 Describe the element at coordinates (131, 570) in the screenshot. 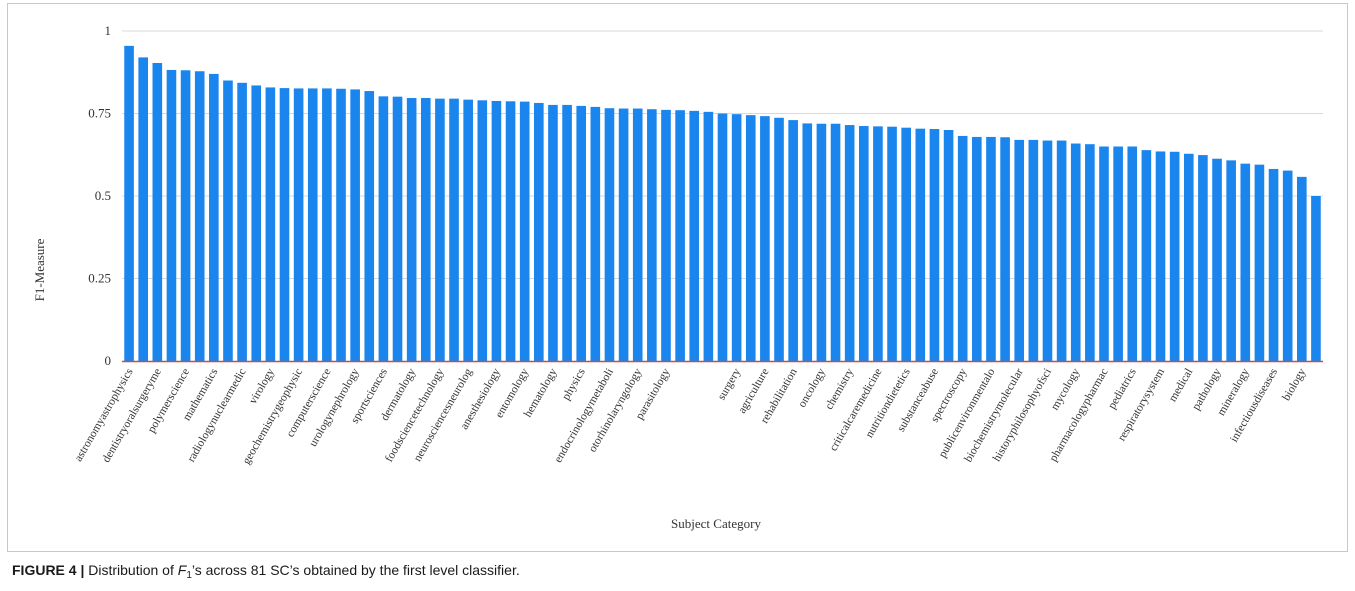

I see `caption-text-before: Distribution of` at that location.